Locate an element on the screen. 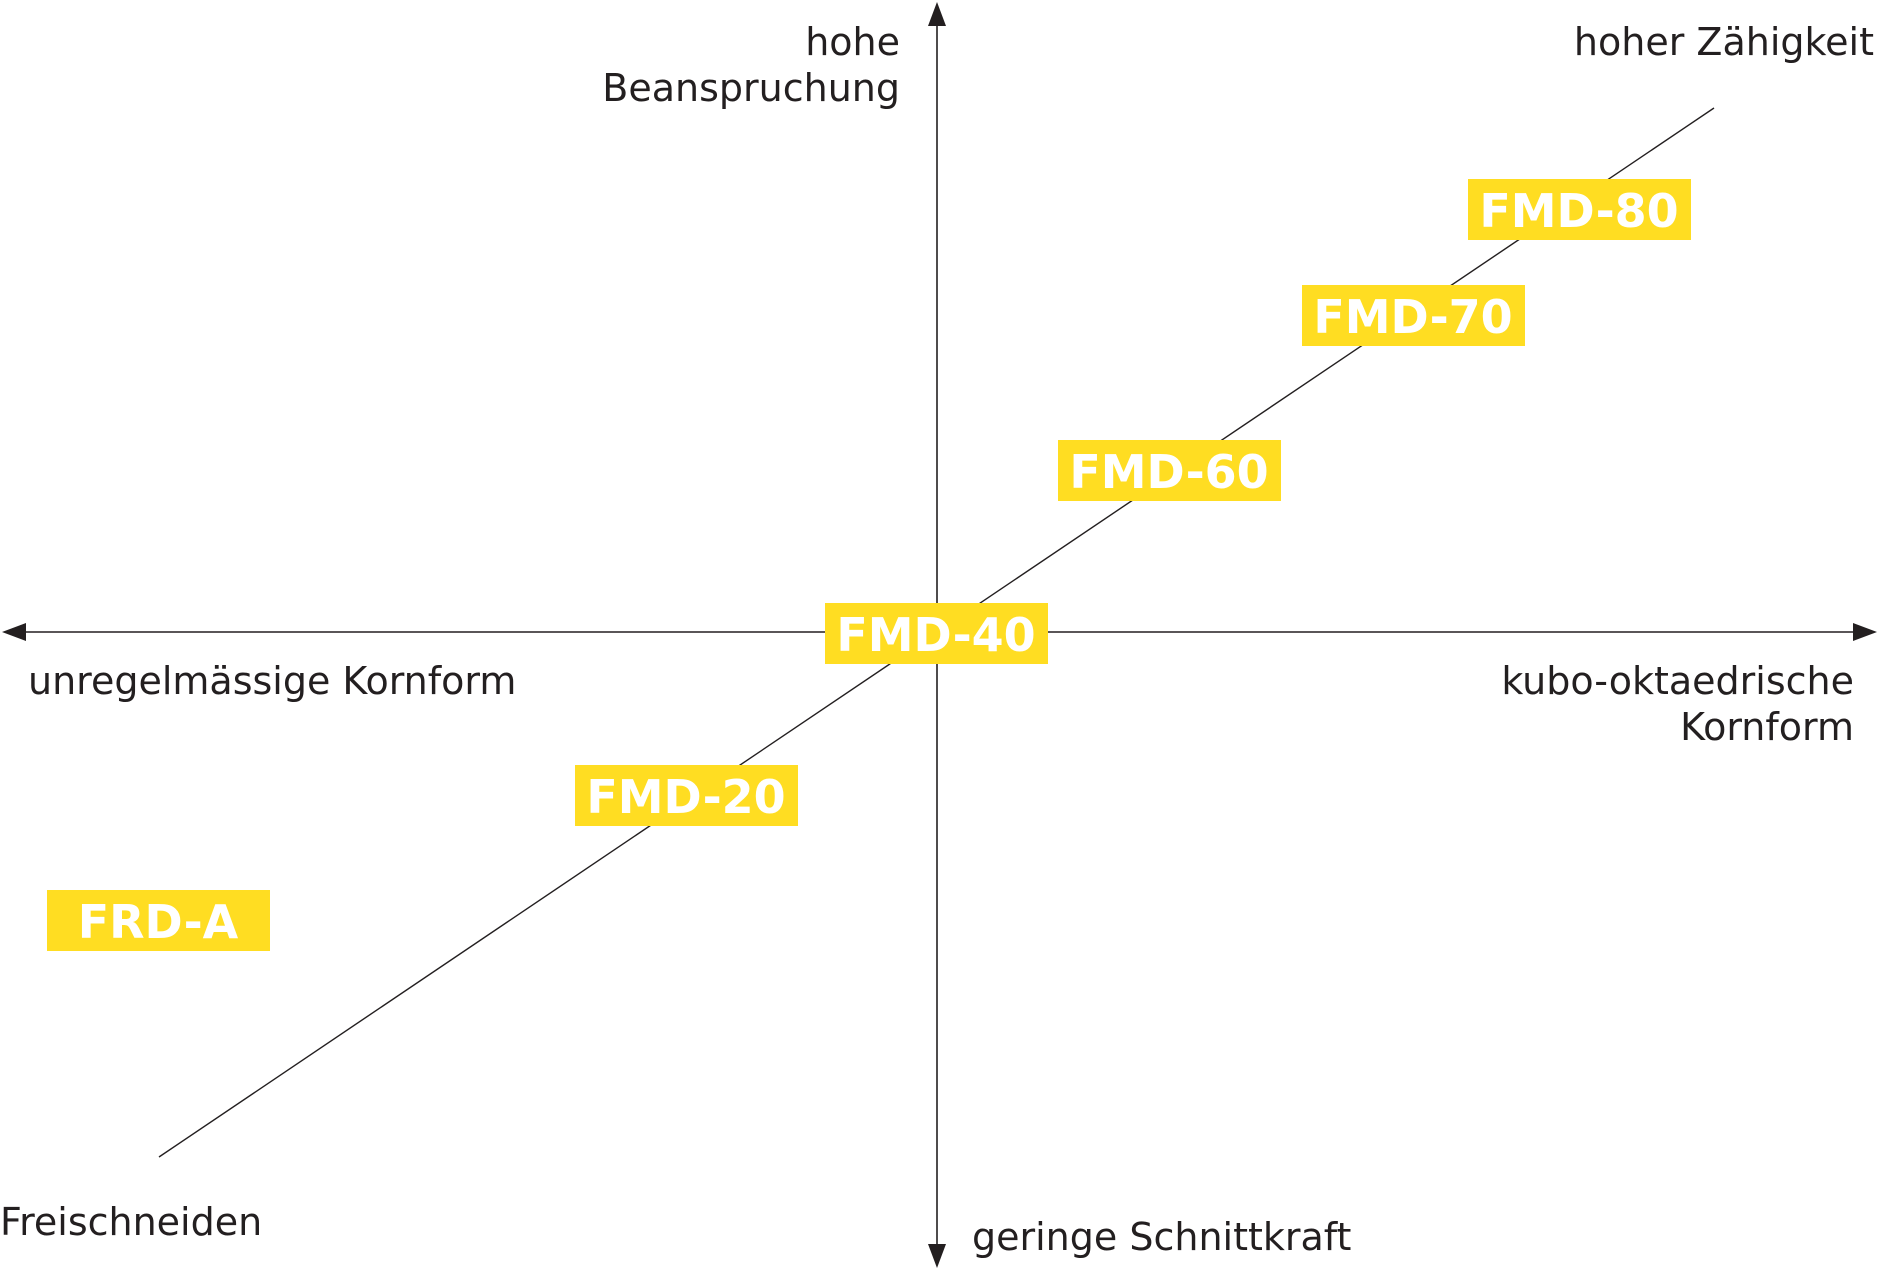 The image size is (1879, 1270). badge-label: FMD-20 is located at coordinates (685, 797).